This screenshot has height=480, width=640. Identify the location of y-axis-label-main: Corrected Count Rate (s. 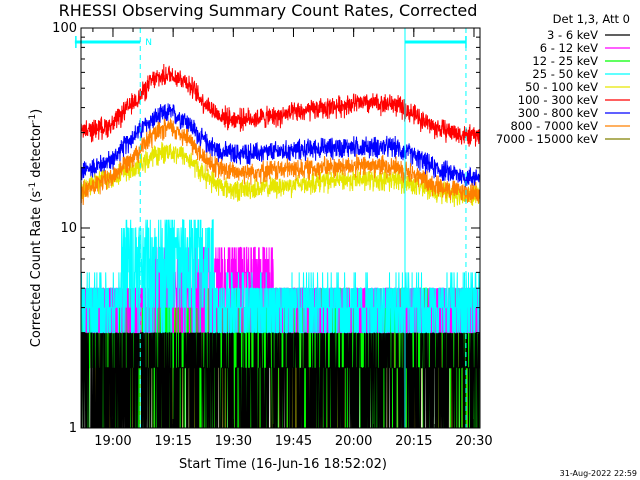
(36, 269).